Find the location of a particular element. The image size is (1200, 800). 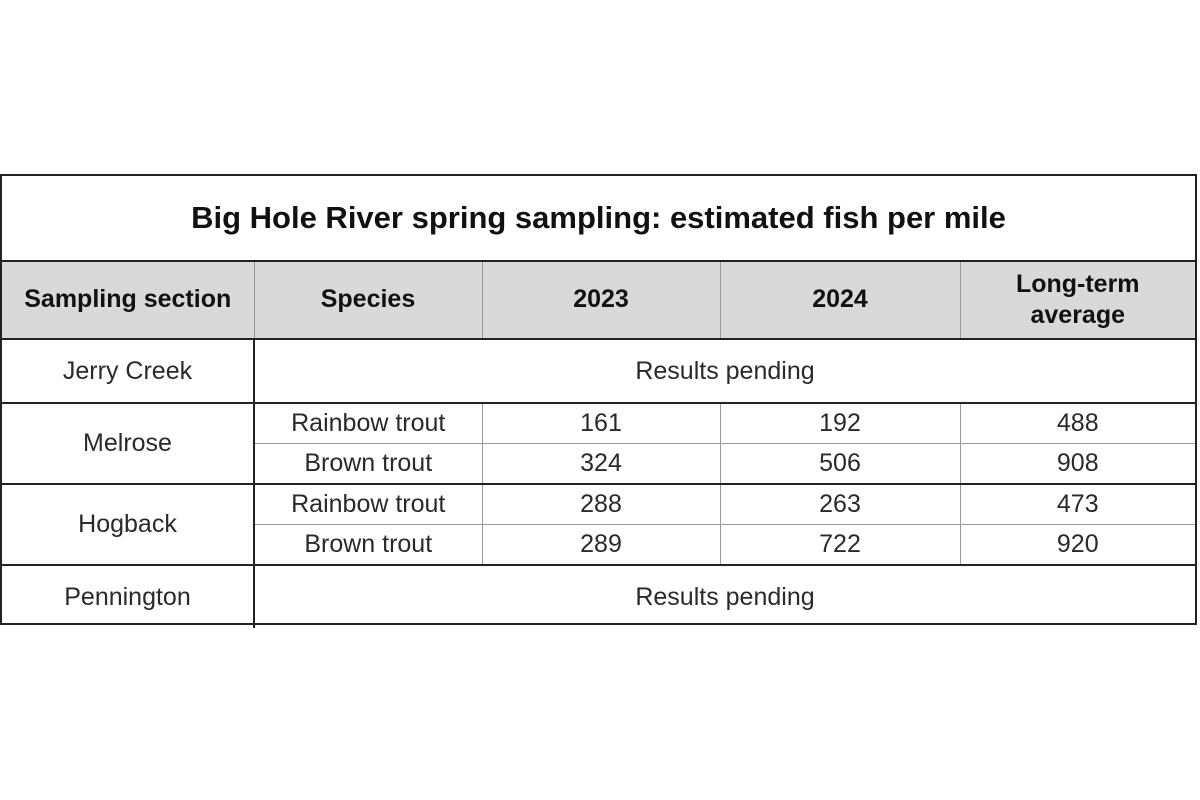

header-long-term-line2: average is located at coordinates (1078, 315).